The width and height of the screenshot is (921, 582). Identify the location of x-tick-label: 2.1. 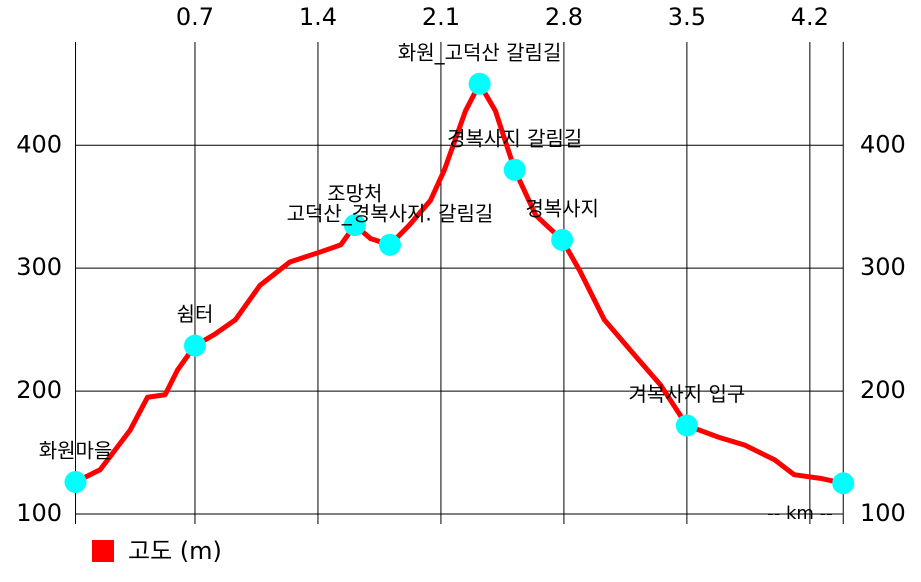
(441, 17).